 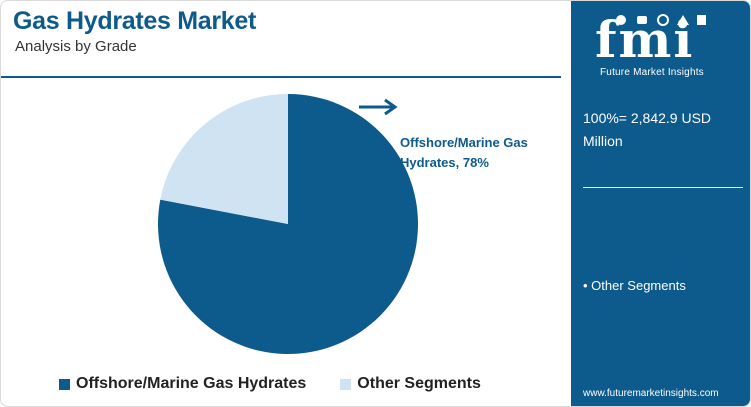 I want to click on legend-item-offshore: Offshore/Marine Gas Hydrates, so click(x=182, y=384).